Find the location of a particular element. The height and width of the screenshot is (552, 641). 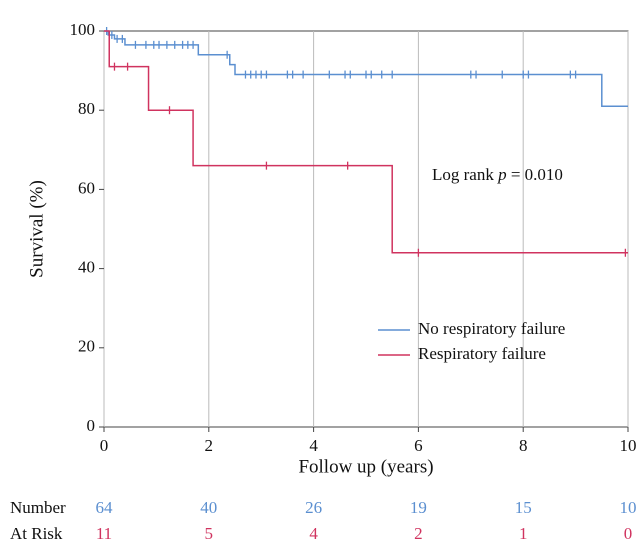

at-risk-value: 19 is located at coordinates (418, 507).